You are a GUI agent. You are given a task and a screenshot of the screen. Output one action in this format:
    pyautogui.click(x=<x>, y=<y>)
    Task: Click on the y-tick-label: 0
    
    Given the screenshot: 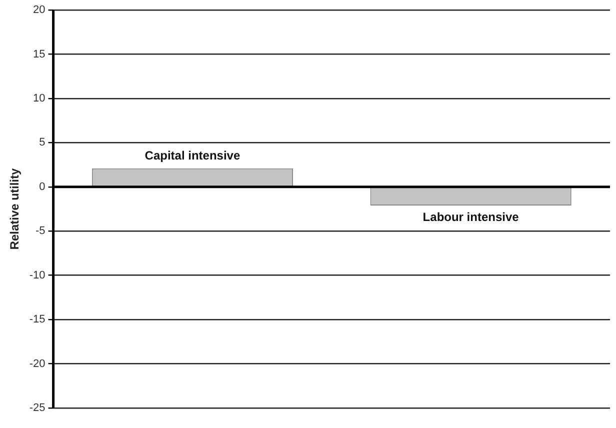 What is the action you would take?
    pyautogui.click(x=42, y=186)
    